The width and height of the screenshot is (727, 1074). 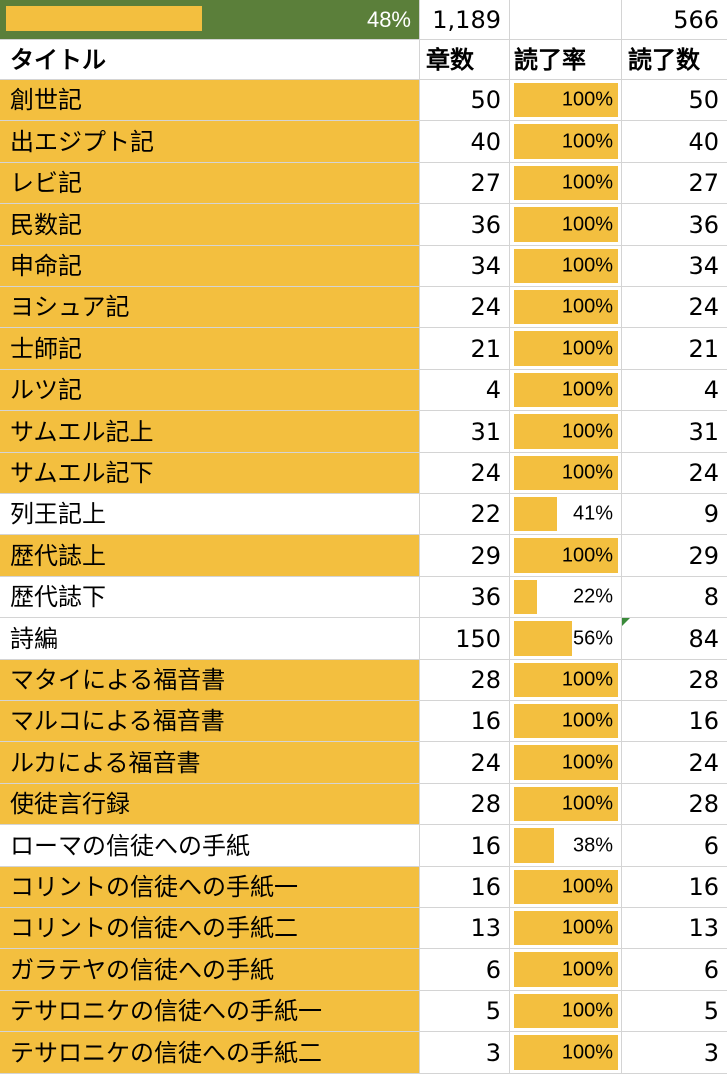 What do you see at coordinates (566, 514) in the screenshot?
I see `read-rate-cell: 41%` at bounding box center [566, 514].